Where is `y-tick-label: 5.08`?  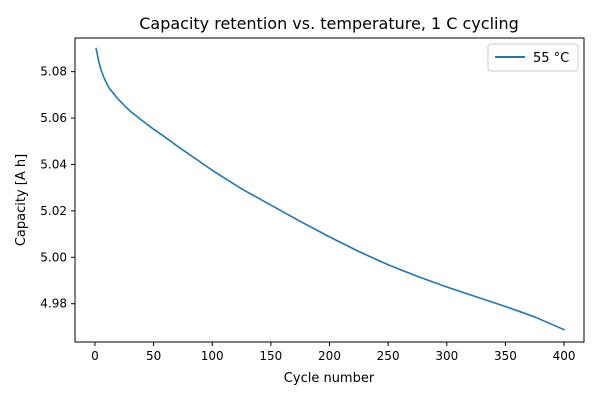 y-tick-label: 5.08 is located at coordinates (53, 72).